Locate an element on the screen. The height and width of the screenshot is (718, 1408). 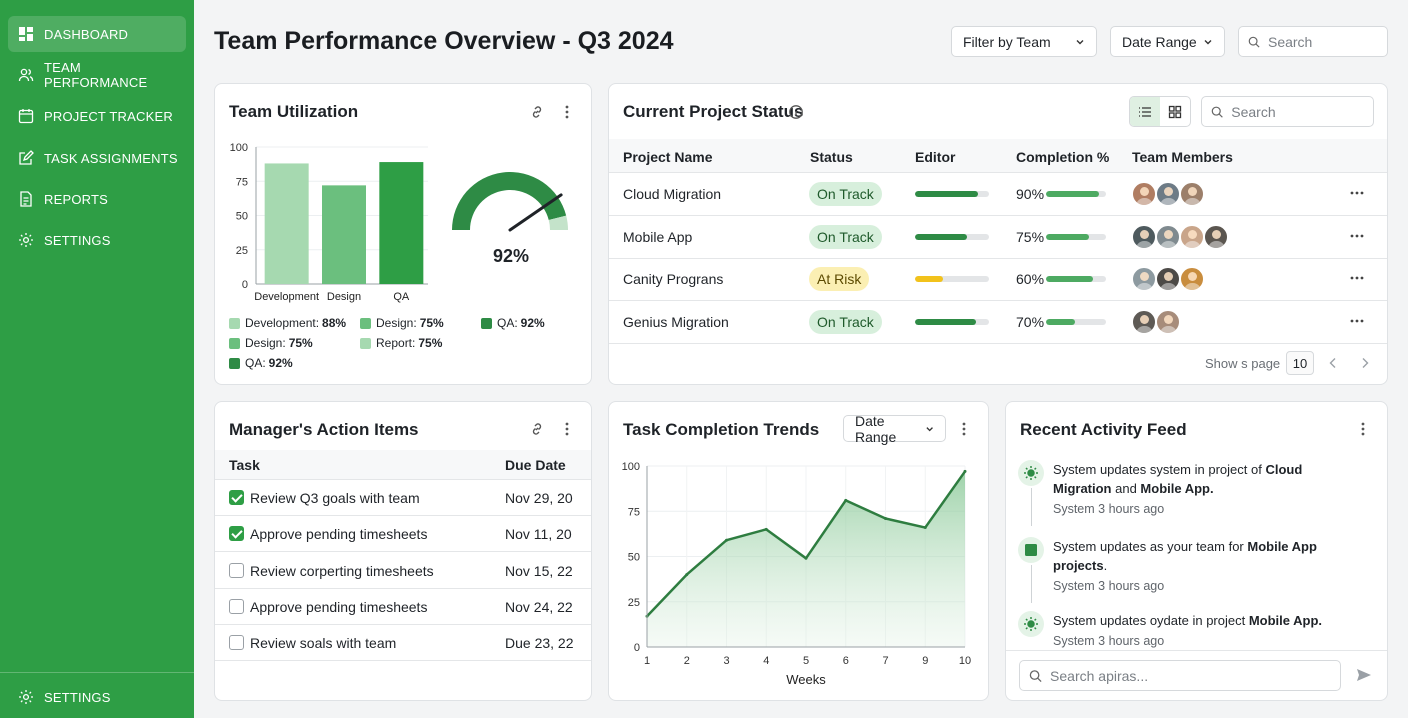
activity-text-a: System updates system in project of is located at coordinates (1159, 469).